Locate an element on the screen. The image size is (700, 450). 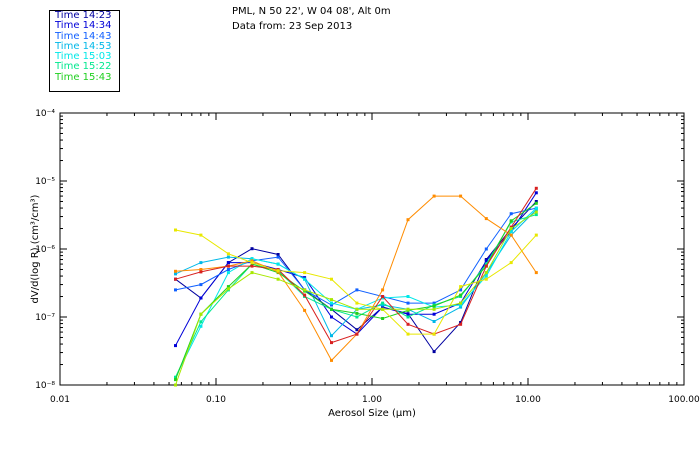
legend-entry: Time 14:53 is located at coordinates (83, 46).